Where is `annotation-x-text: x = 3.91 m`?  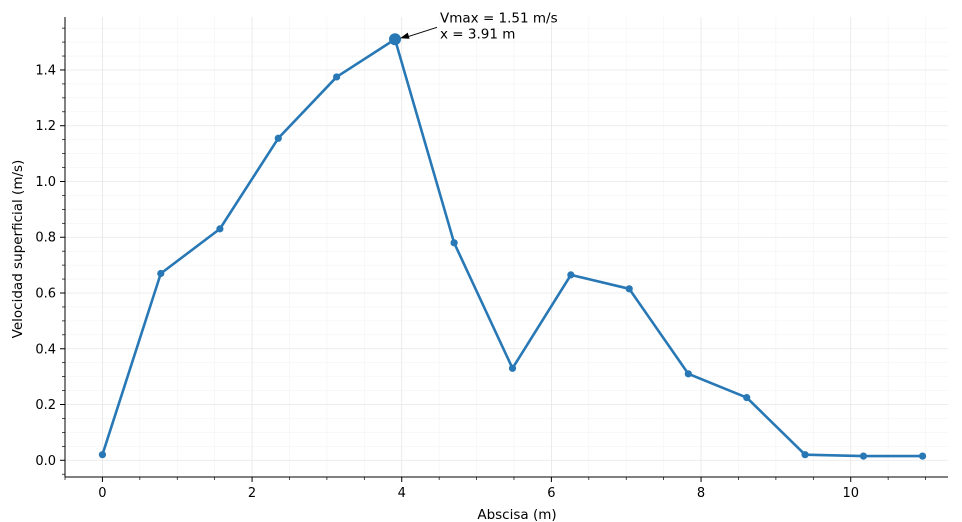
annotation-x-text: x = 3.91 m is located at coordinates (477, 34).